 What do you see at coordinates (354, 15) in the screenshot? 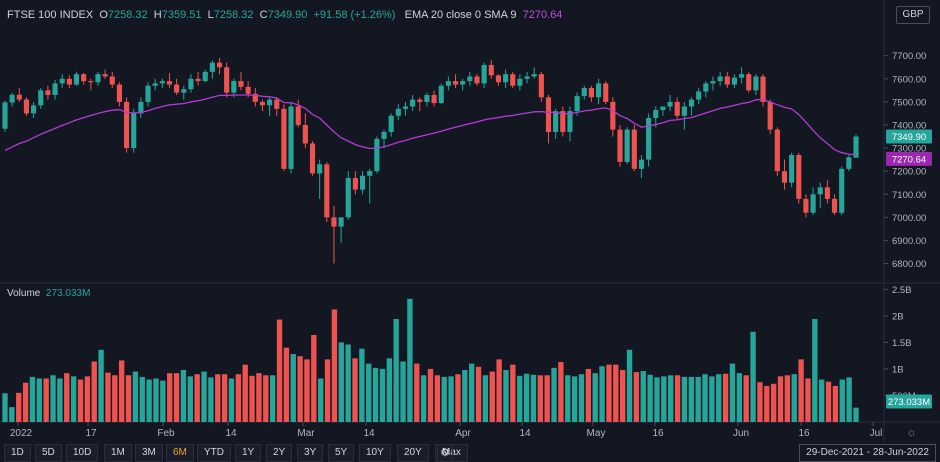
I see `change-value: +91.58 (+1.26%)` at bounding box center [354, 15].